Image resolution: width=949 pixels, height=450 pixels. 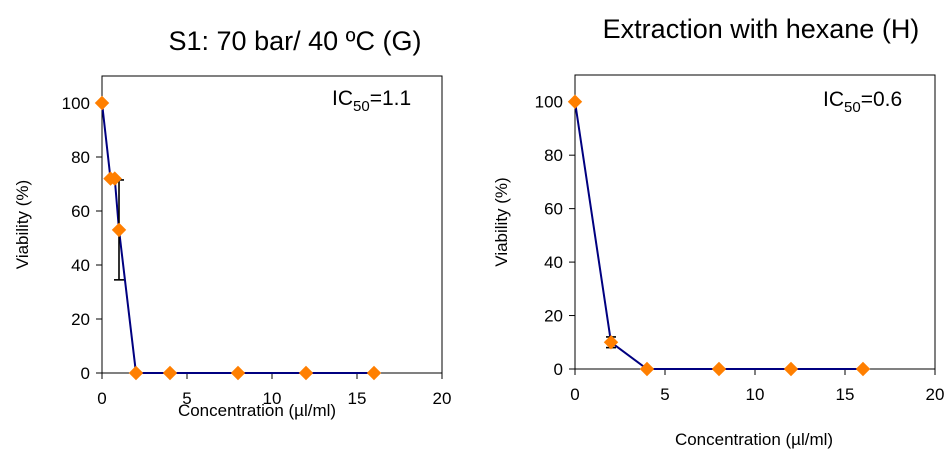 What do you see at coordinates (390, 98) in the screenshot?
I see `ic50-value: =1.1` at bounding box center [390, 98].